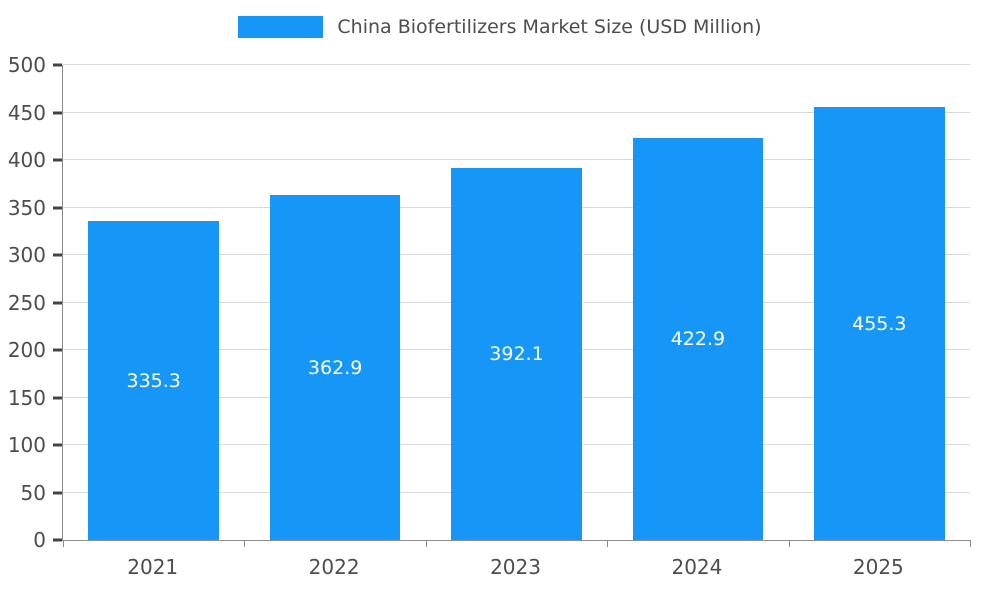  I want to click on y-tick-label: 350, so click(26, 207).